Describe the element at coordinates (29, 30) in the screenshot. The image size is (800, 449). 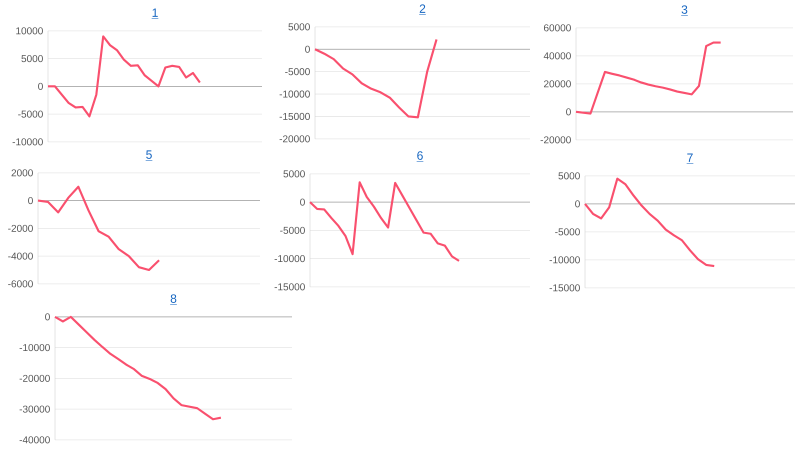
I see `y-tick-label: 10000` at that location.